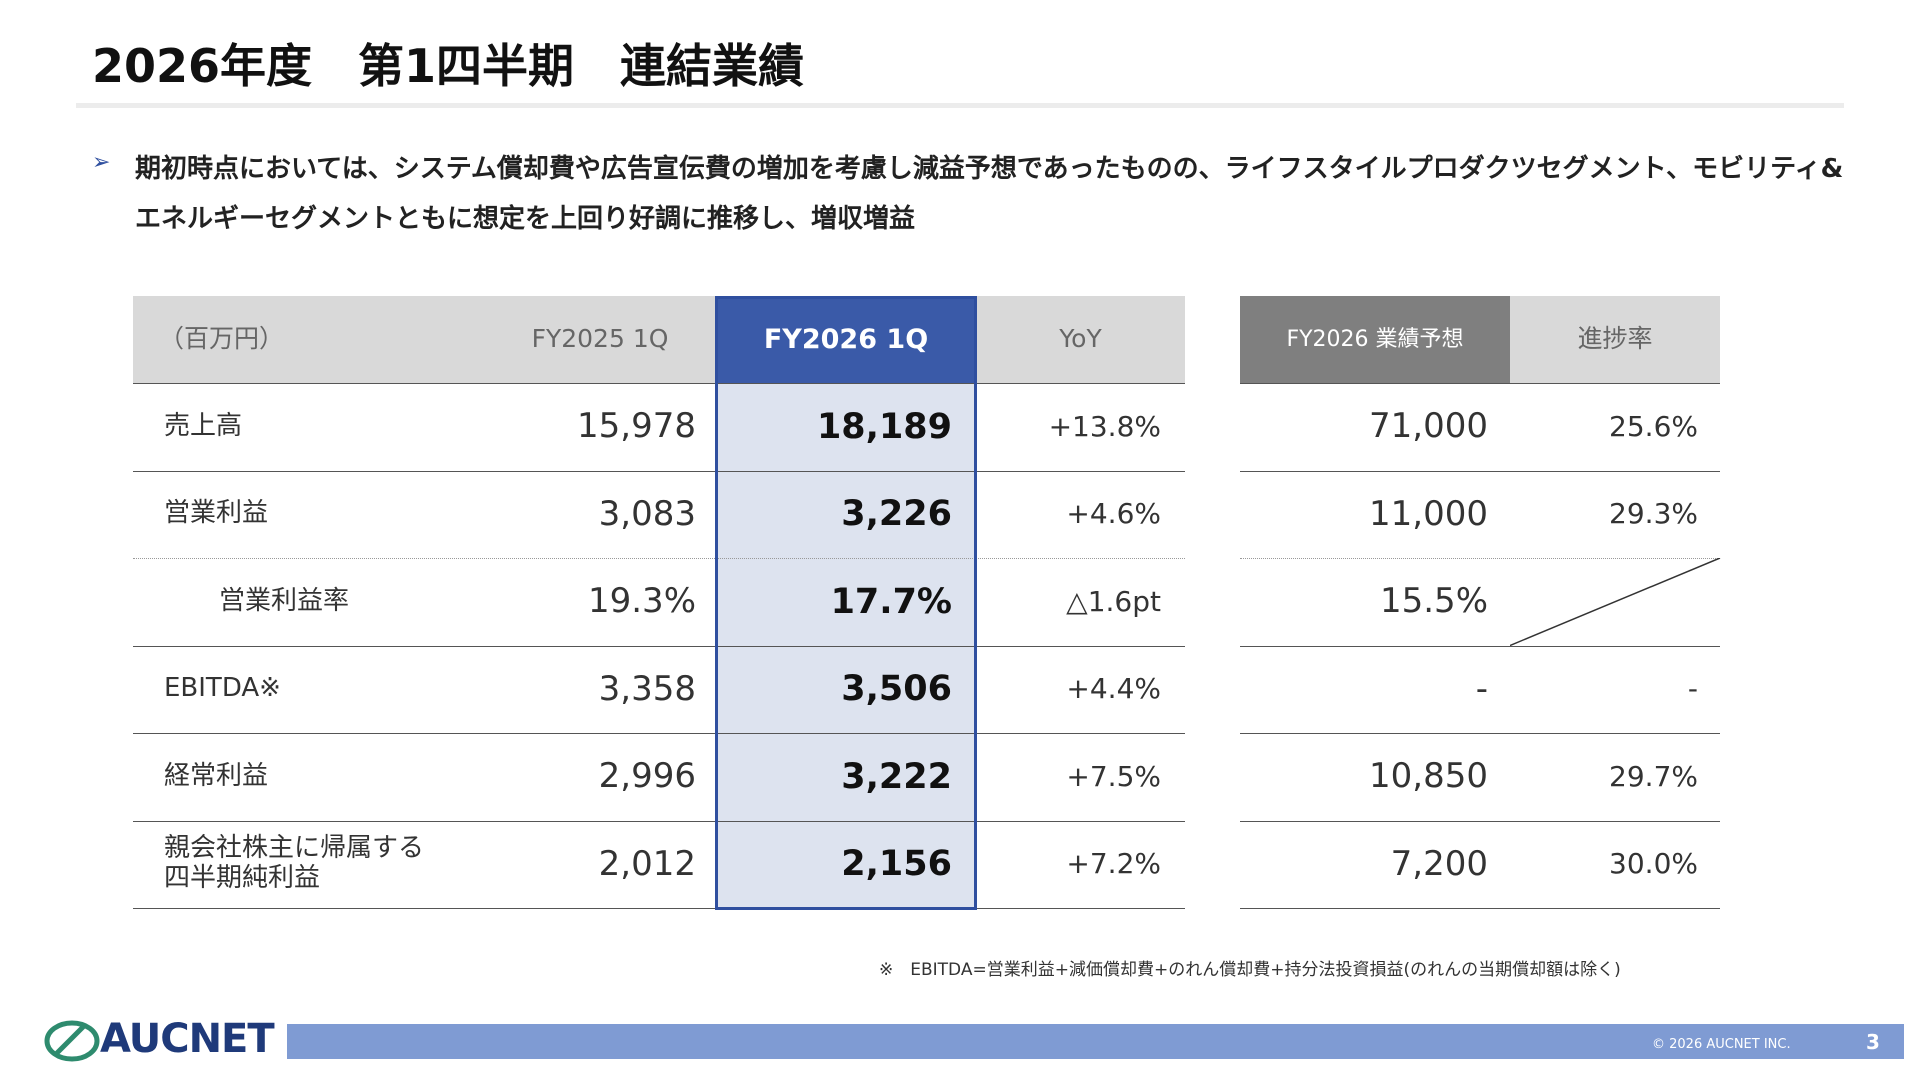  I want to click on column-header: YoY, so click(1080, 339).